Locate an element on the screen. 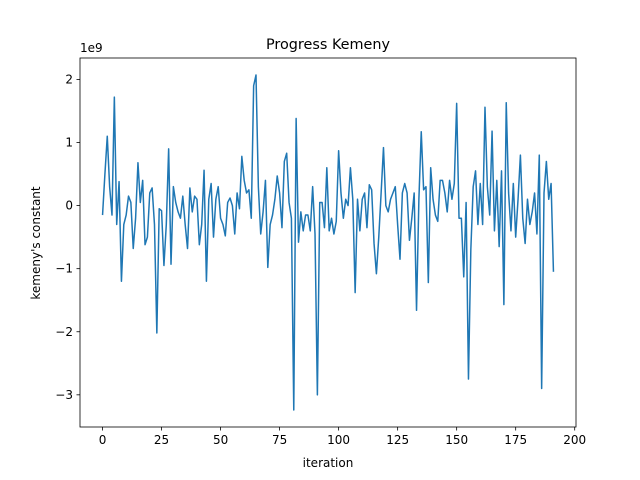 Image resolution: width=640 pixels, height=480 pixels. x-tick-label: 125 is located at coordinates (397, 440).